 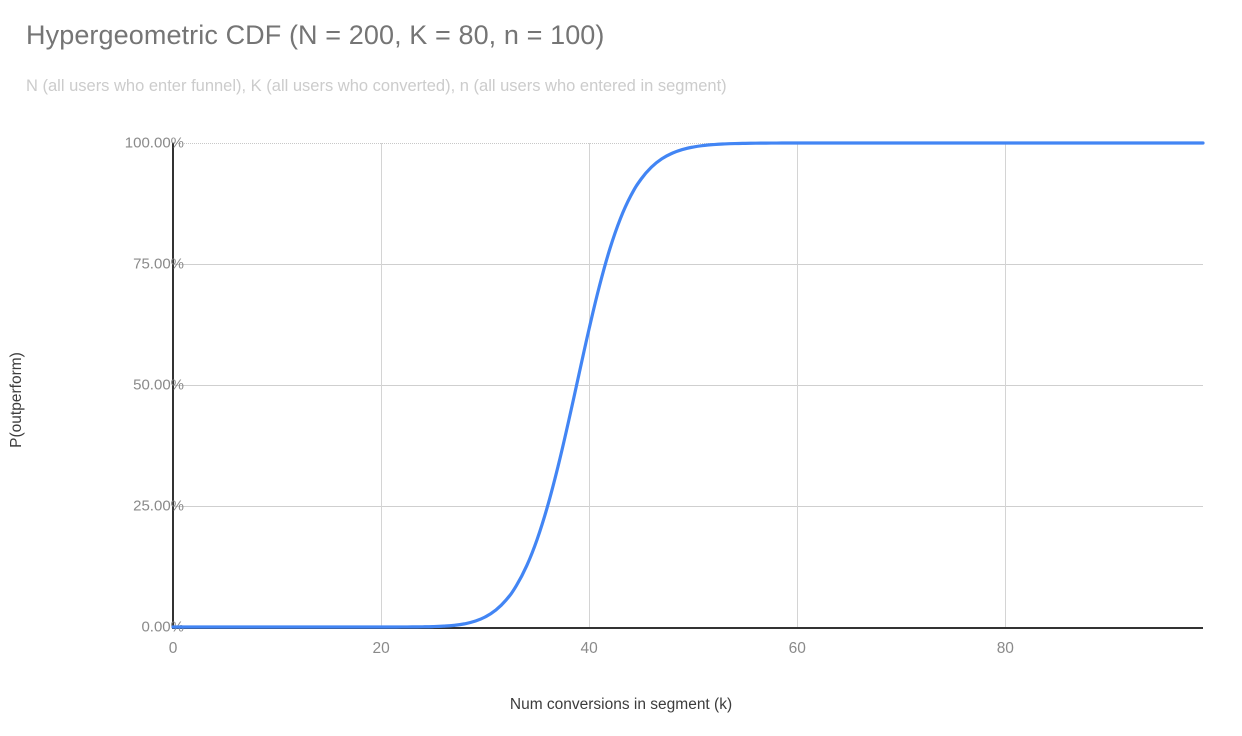 I want to click on x-tick-label: 20, so click(x=381, y=648).